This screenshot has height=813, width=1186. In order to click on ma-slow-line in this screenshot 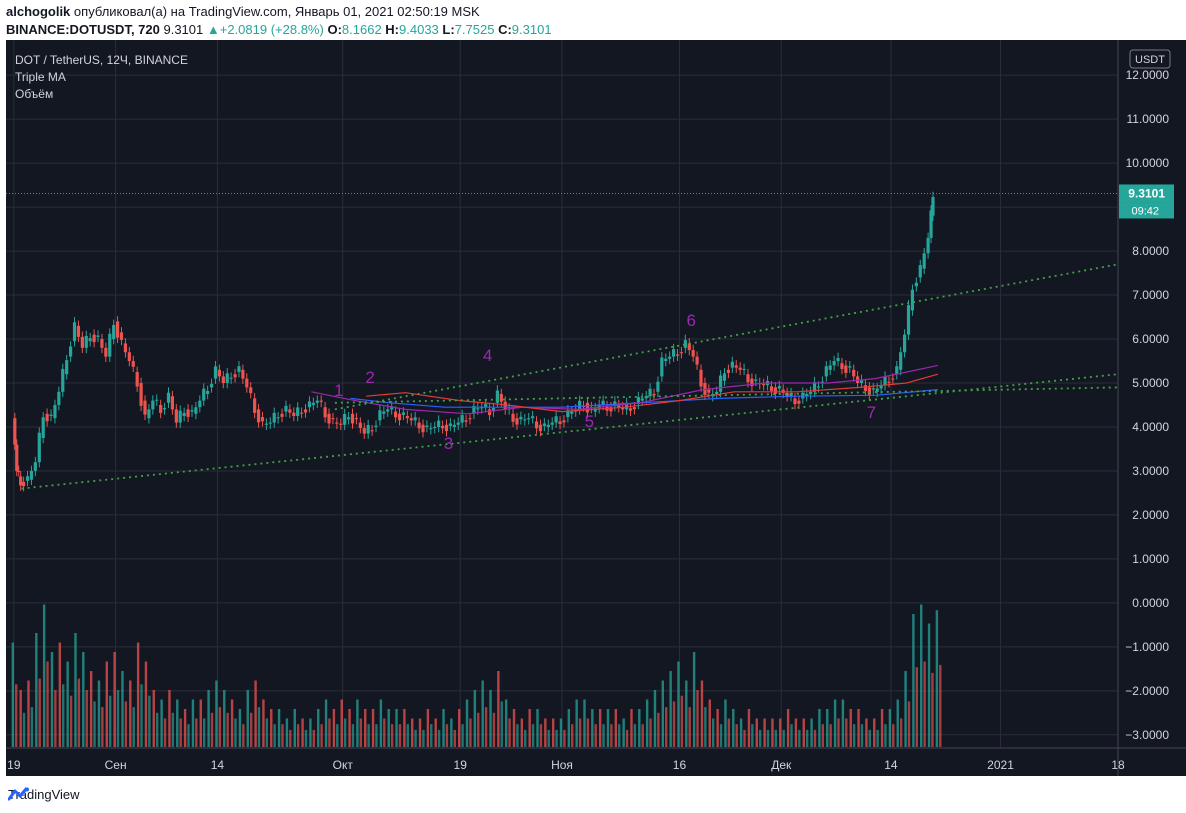, I will do `click(644, 398)`.